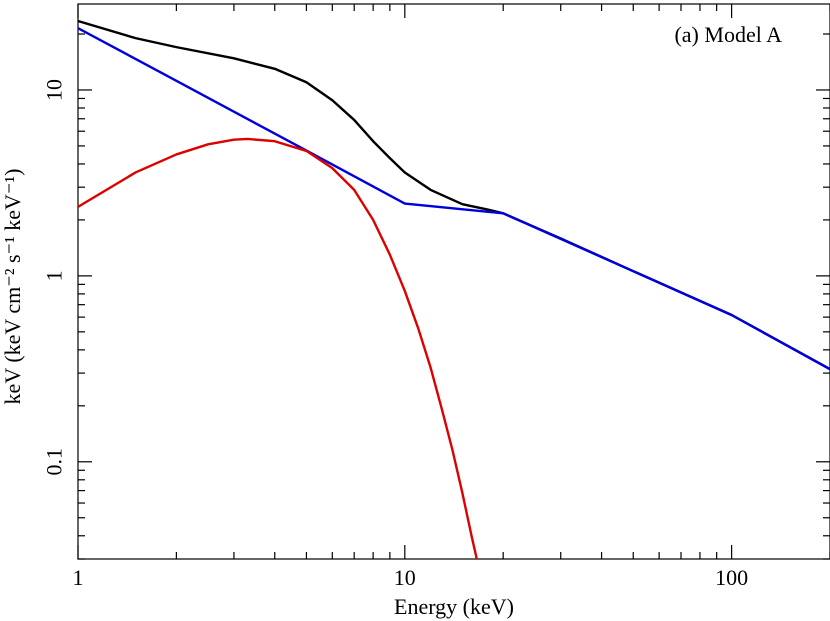 Image resolution: width=830 pixels, height=621 pixels. Describe the element at coordinates (454, 606) in the screenshot. I see `x-axis-title: Energy (keV)` at that location.